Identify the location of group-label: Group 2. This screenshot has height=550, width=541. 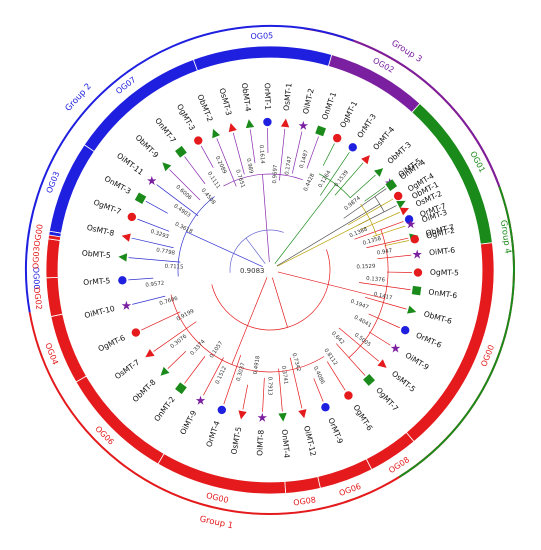
(79, 98).